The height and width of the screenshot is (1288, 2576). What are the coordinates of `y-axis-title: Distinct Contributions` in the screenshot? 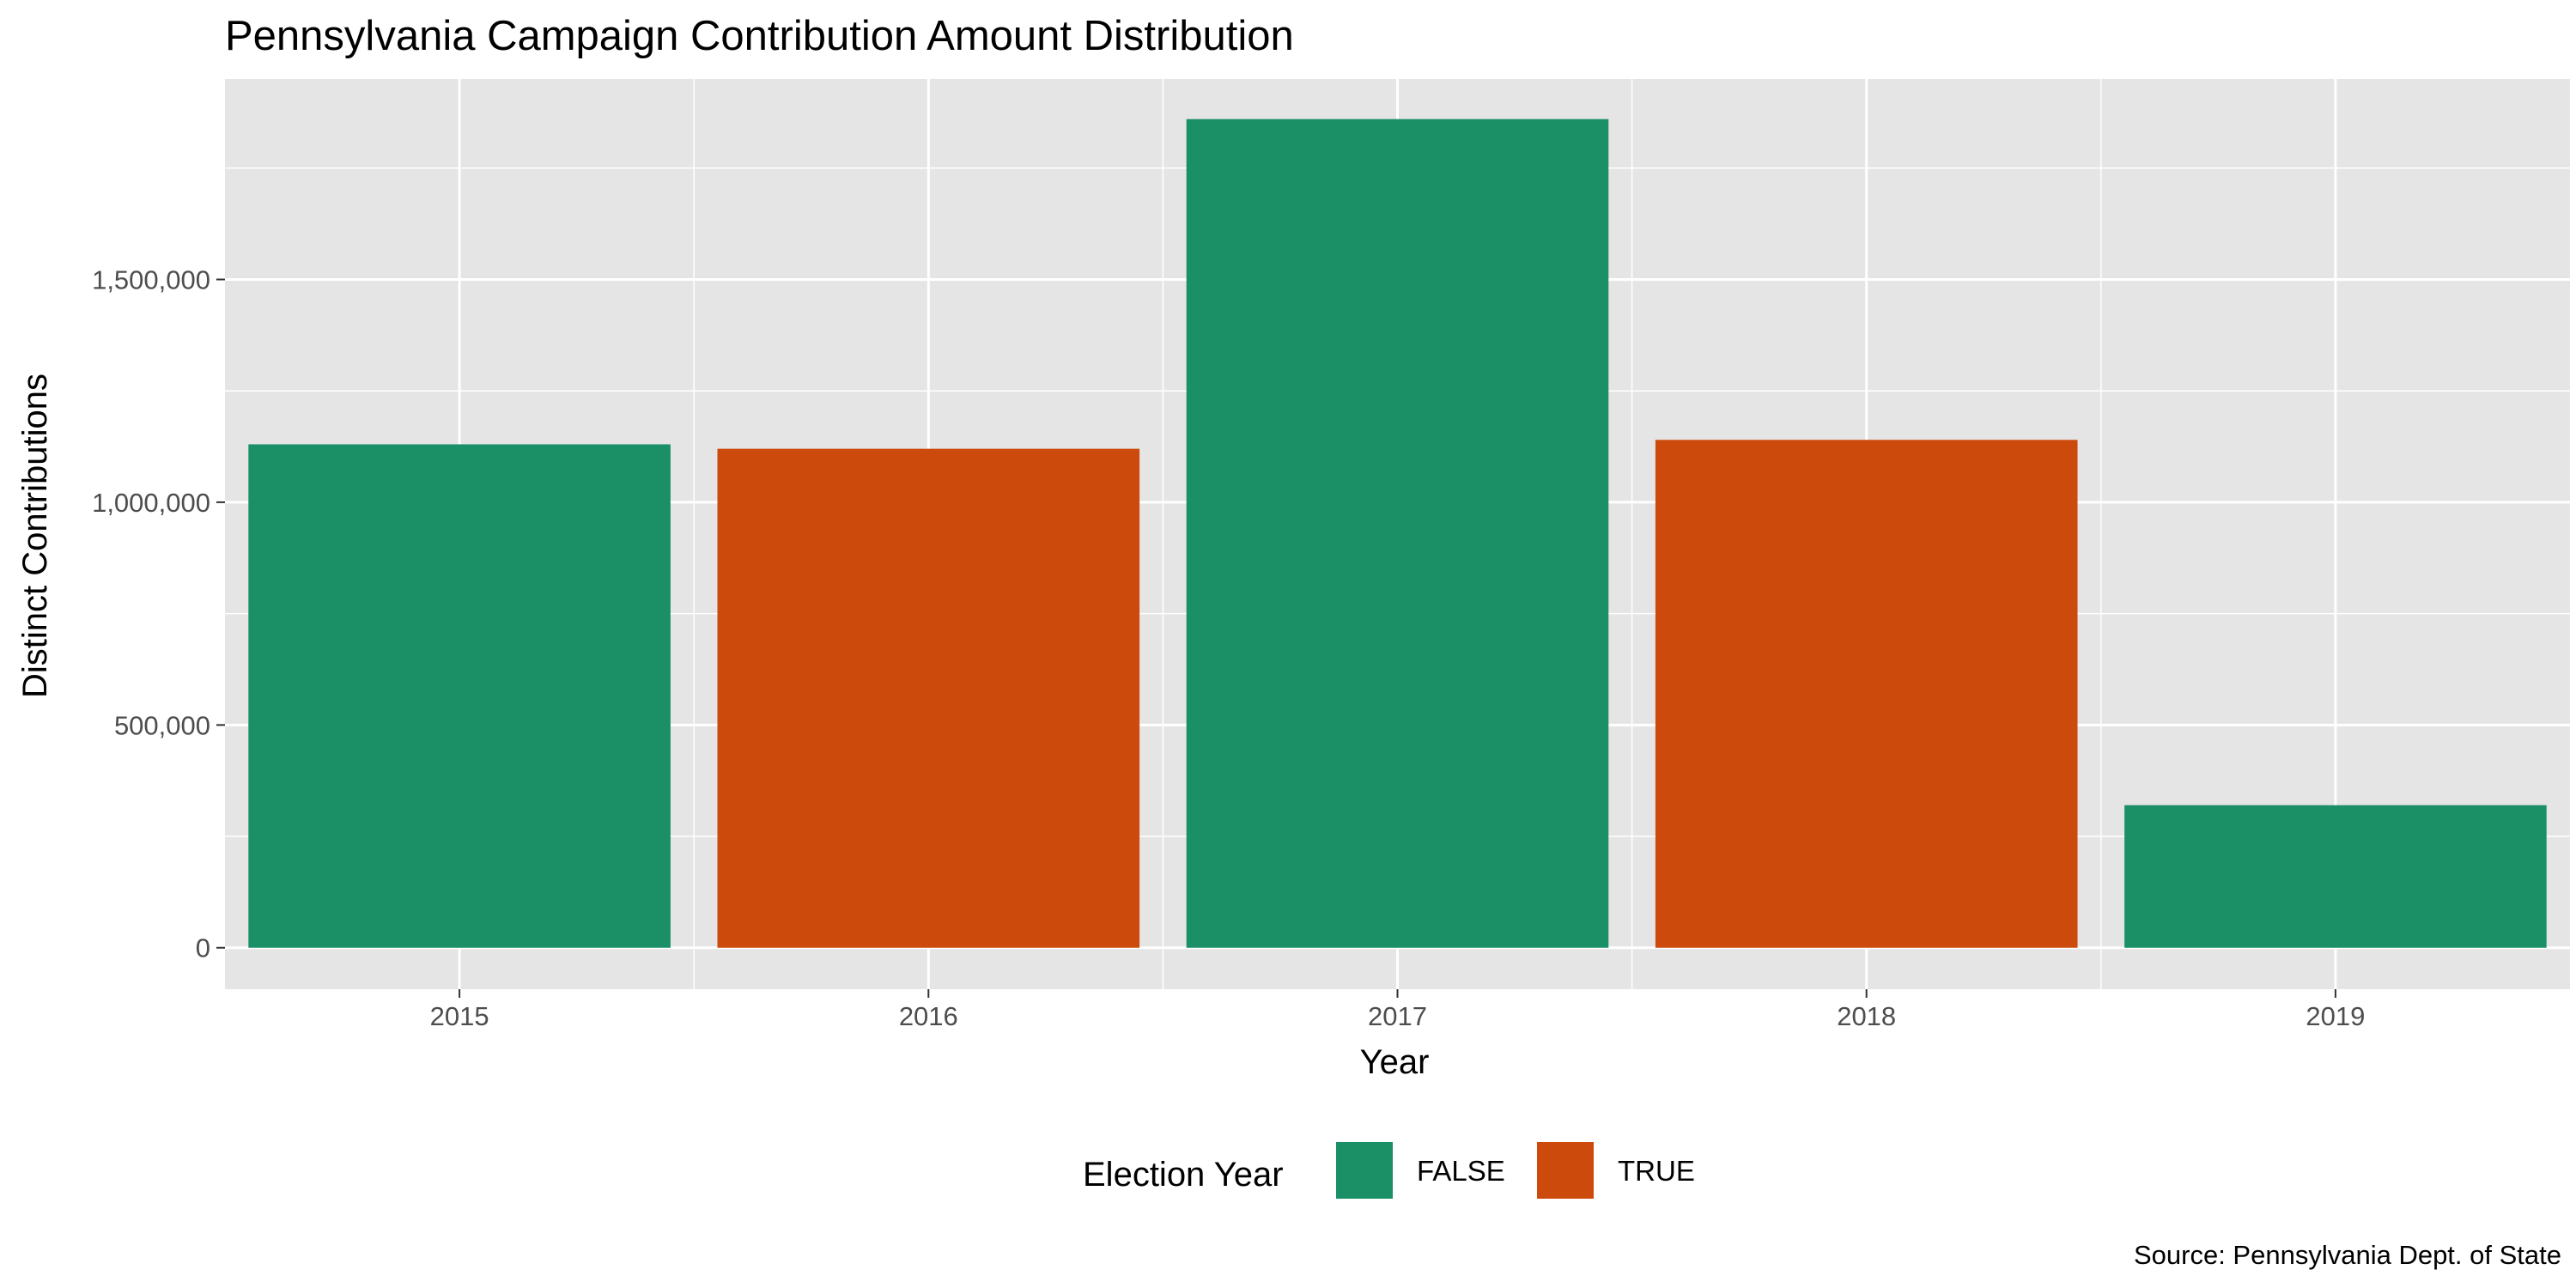 It's located at (35, 536).